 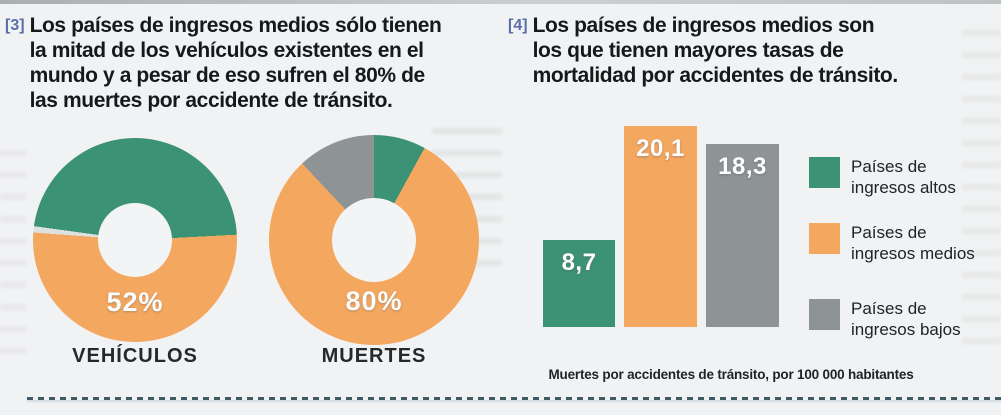 I want to click on bar-value-label: 20,1, so click(x=660, y=148).